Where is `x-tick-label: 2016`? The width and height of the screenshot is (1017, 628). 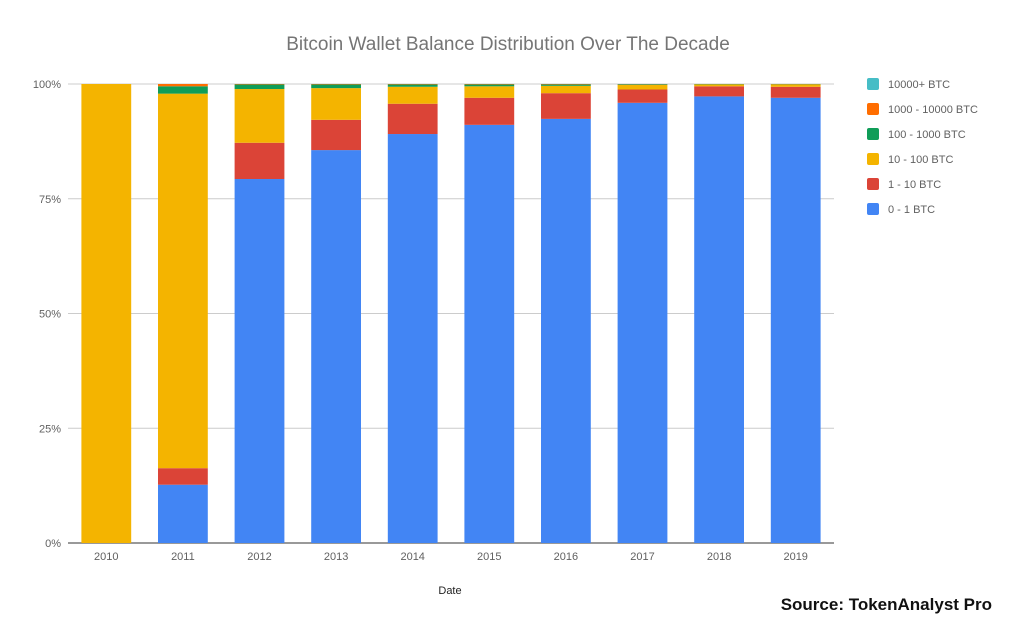
x-tick-label: 2016 is located at coordinates (566, 557).